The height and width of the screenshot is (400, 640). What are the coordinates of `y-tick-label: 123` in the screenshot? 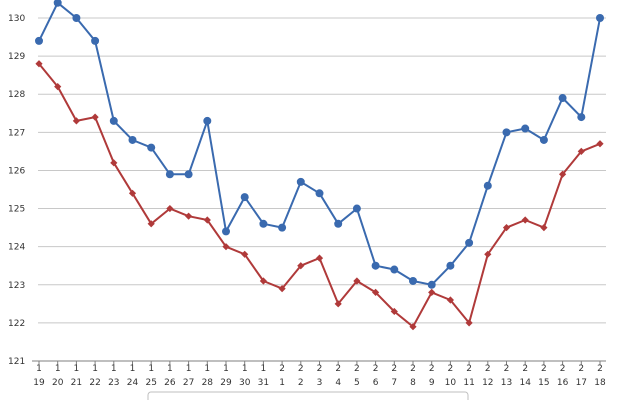 It's located at (16, 286).